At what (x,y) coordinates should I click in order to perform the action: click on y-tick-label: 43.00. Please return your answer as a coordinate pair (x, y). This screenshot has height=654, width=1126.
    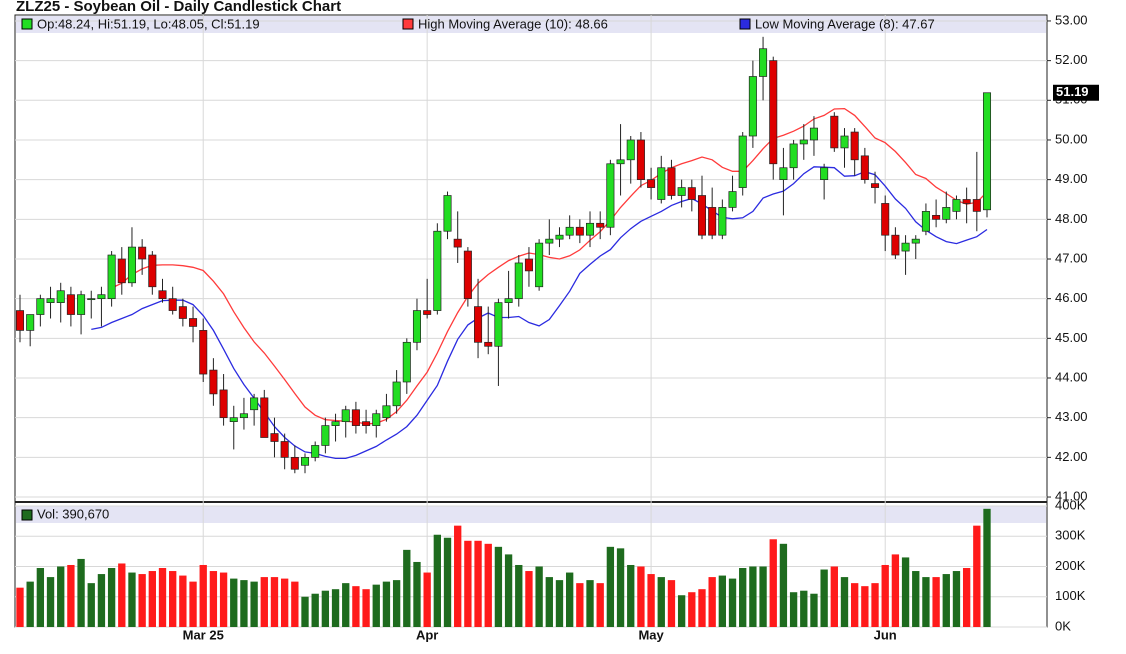
    Looking at the image, I should click on (1071, 416).